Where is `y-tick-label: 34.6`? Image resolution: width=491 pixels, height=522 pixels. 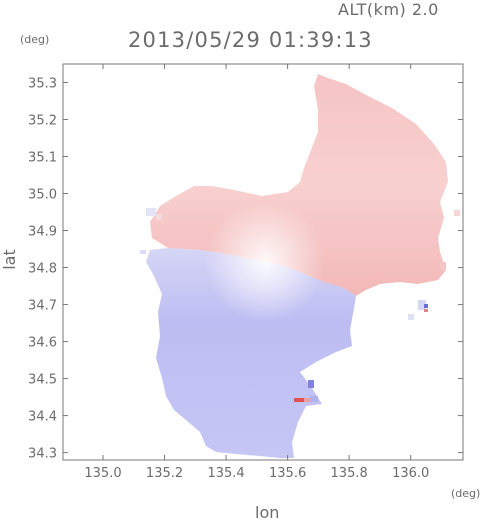
y-tick-label: 34.6 is located at coordinates (42, 343).